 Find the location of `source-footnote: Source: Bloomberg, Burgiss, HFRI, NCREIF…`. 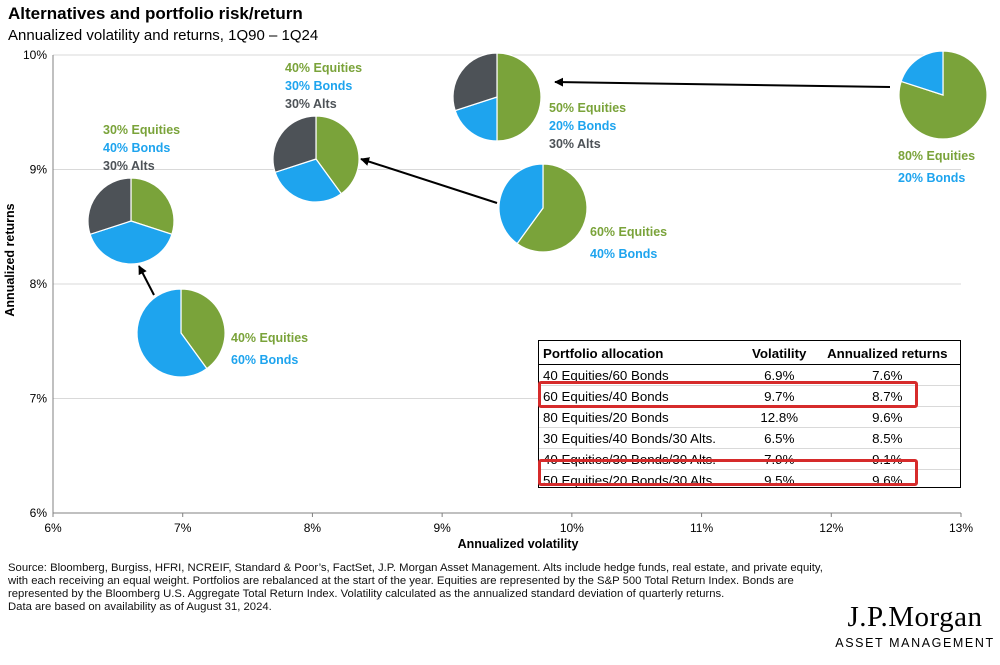

source-footnote: Source: Bloomberg, Burgiss, HFRI, NCREIF… is located at coordinates (415, 588).